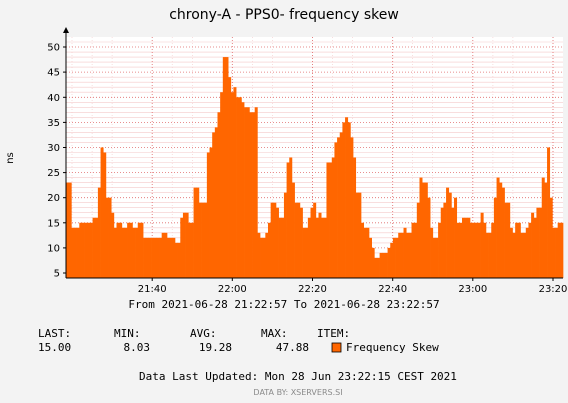 This screenshot has height=403, width=568. Describe the element at coordinates (274, 333) in the screenshot. I see `legend-header-max: MAX:` at that location.